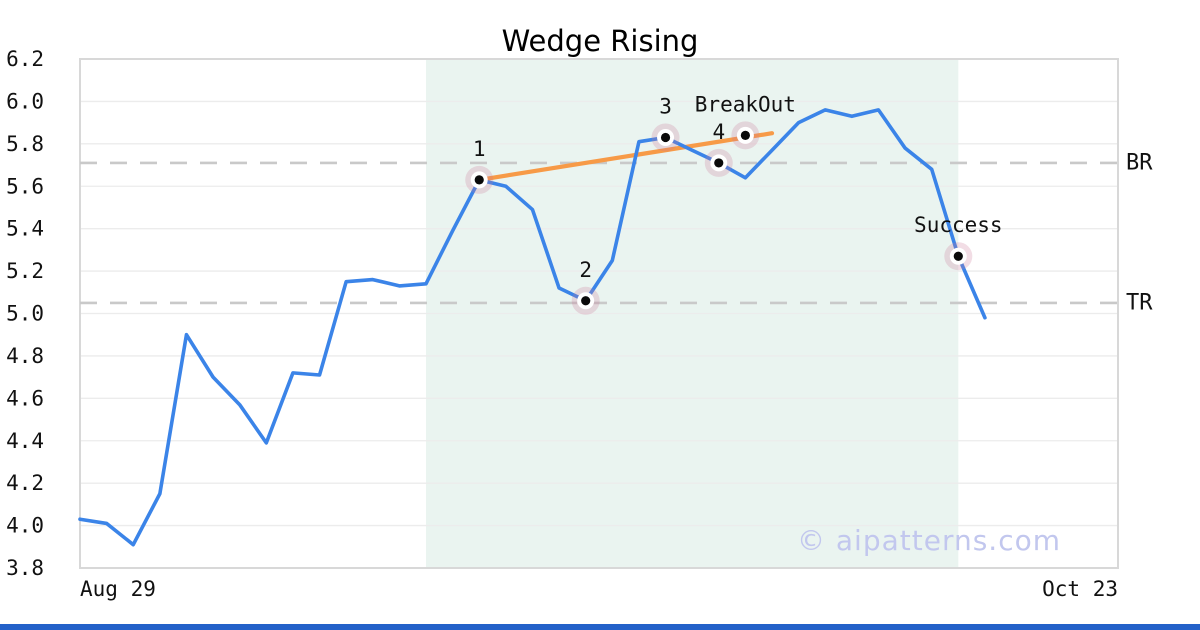  Describe the element at coordinates (25, 271) in the screenshot. I see `y-tick-label: 5.2` at that location.